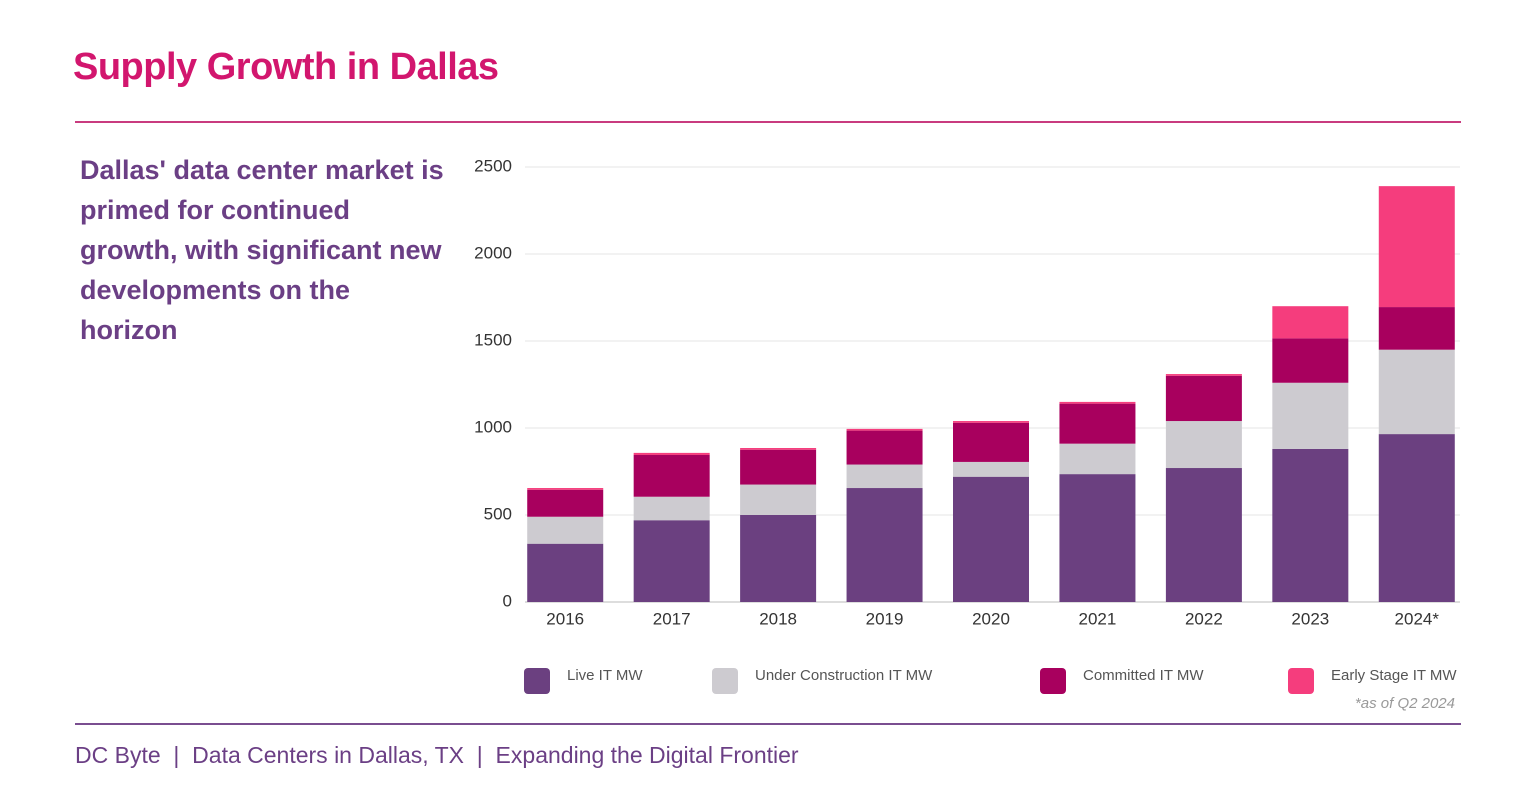 The height and width of the screenshot is (803, 1536). Describe the element at coordinates (1204, 618) in the screenshot. I see `x-tick-label: 2022` at that location.